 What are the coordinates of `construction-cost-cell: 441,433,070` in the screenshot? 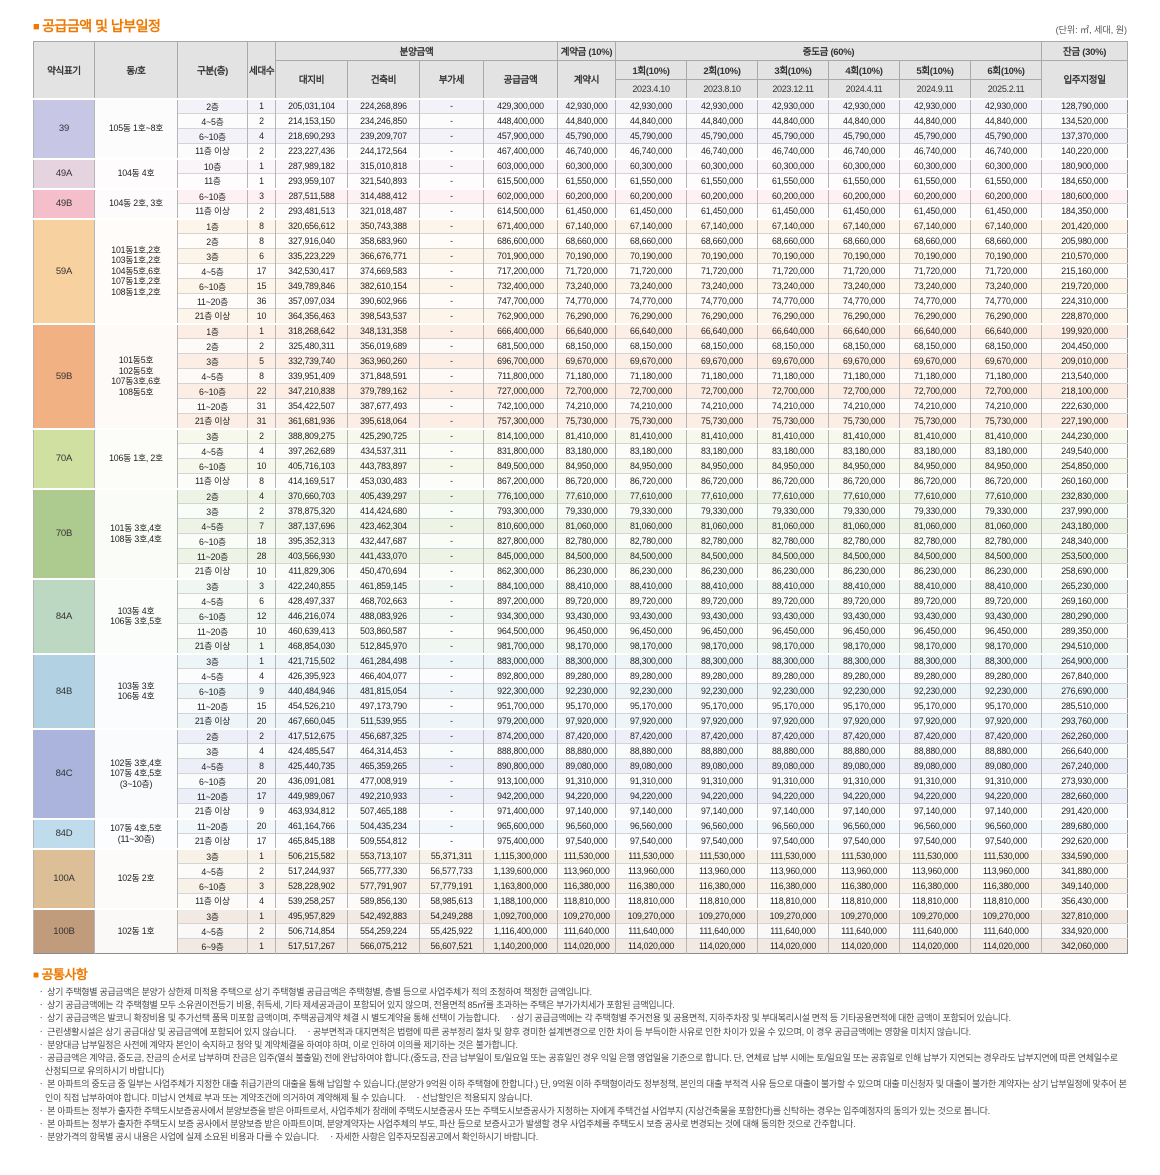 It's located at (383, 556).